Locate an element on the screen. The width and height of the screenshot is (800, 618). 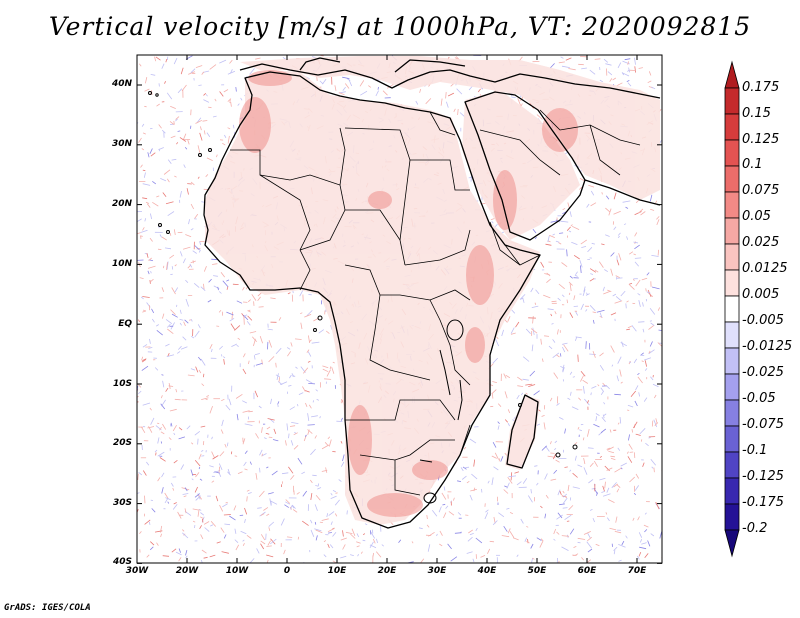
lat-label-30s: 30S is located at coordinates (122, 503).